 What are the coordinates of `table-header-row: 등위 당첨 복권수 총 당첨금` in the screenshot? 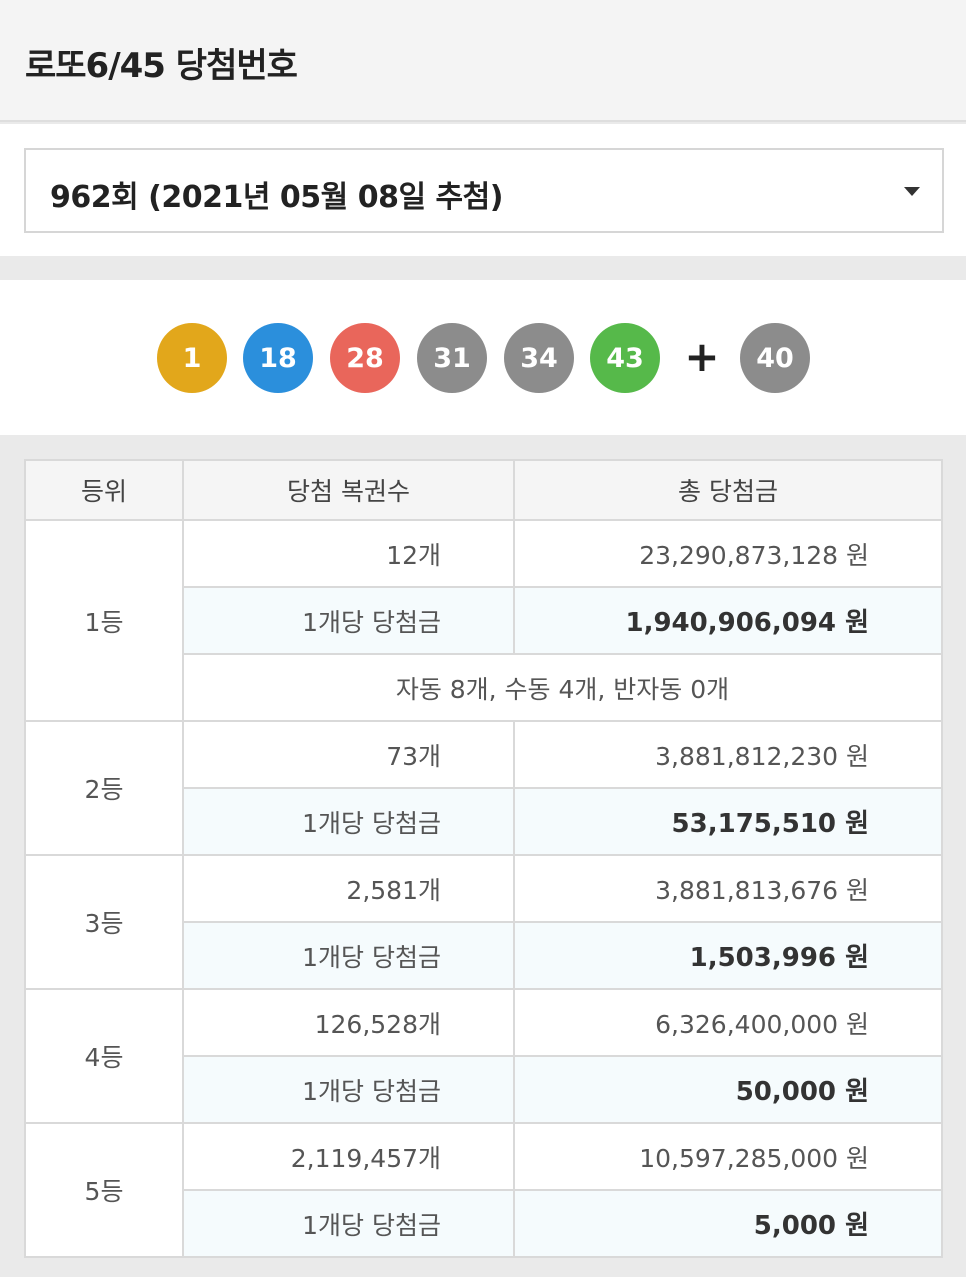 It's located at (483, 490).